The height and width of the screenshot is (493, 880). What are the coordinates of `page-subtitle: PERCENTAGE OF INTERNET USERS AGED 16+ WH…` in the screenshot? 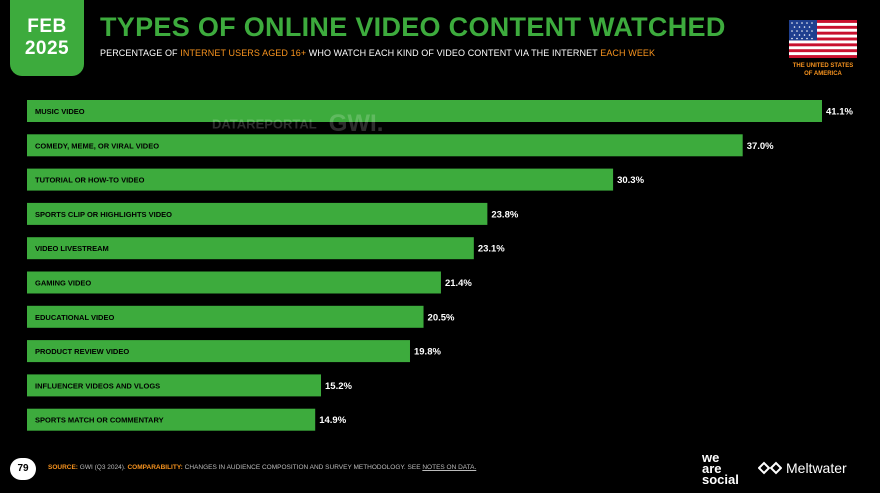 It's located at (377, 53).